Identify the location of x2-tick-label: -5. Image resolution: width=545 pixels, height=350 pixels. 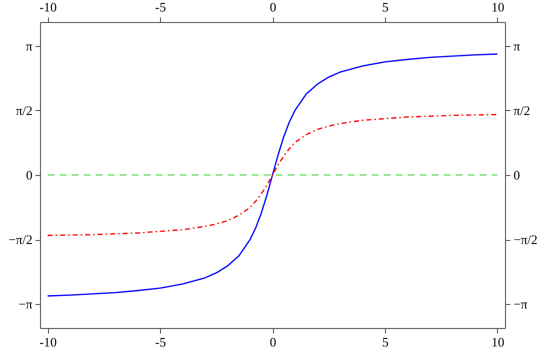
(160, 7).